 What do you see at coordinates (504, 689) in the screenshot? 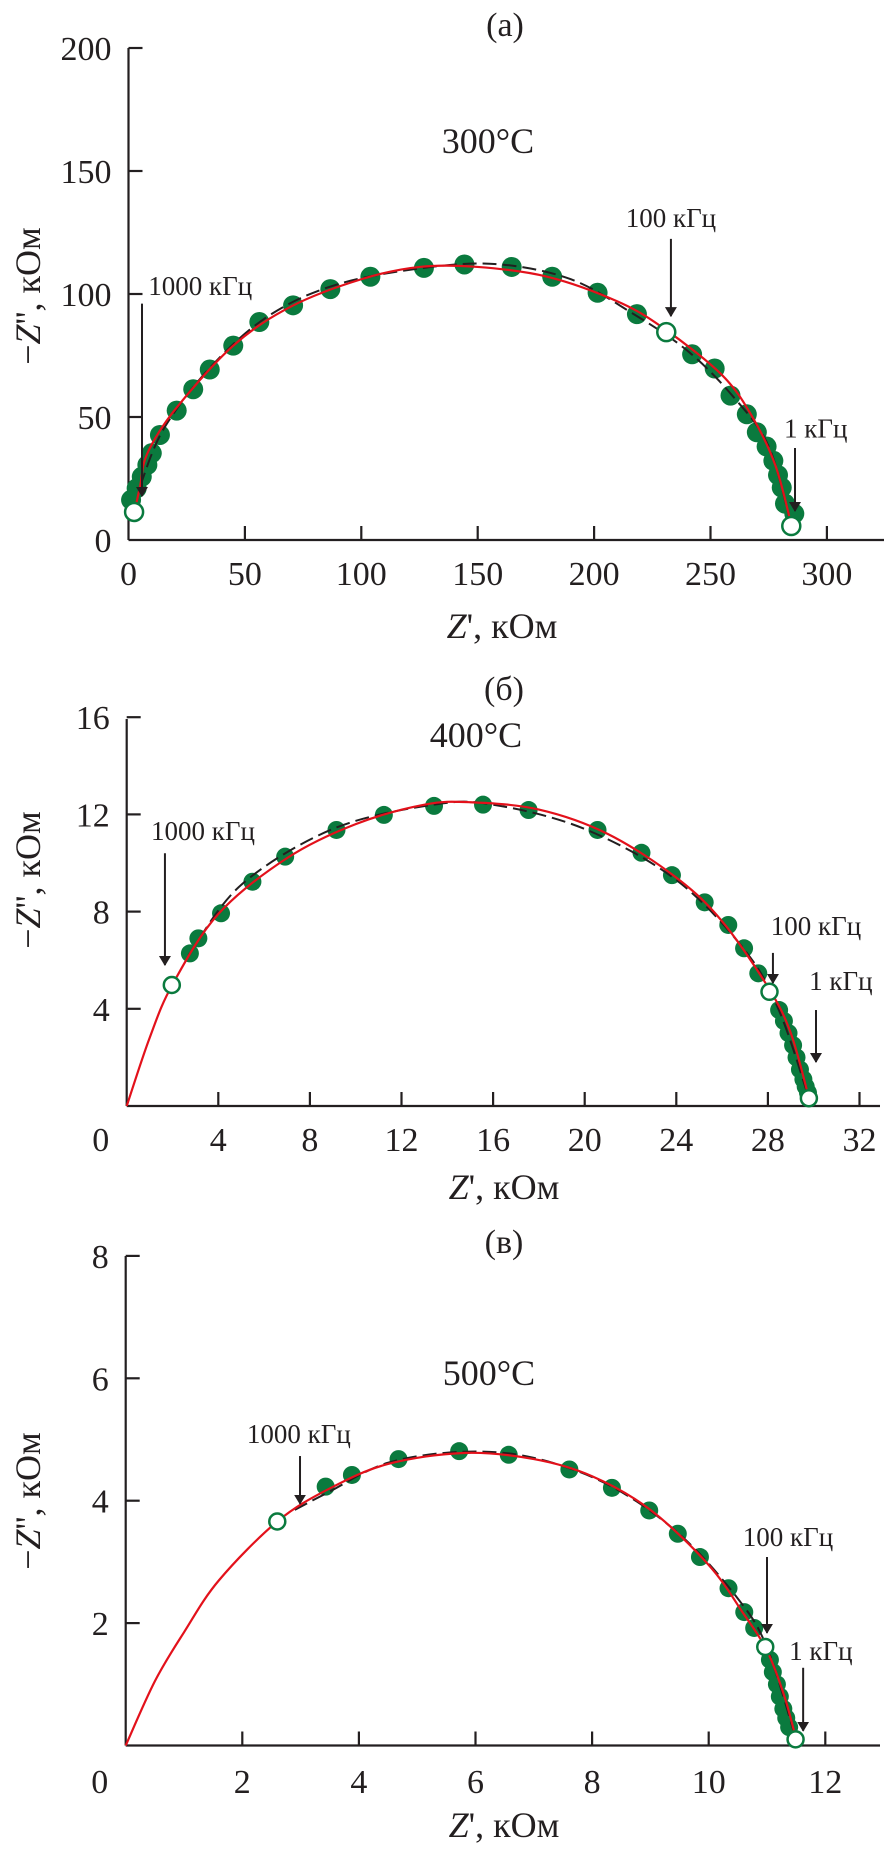
I see `panel-label: (б)` at bounding box center [504, 689].